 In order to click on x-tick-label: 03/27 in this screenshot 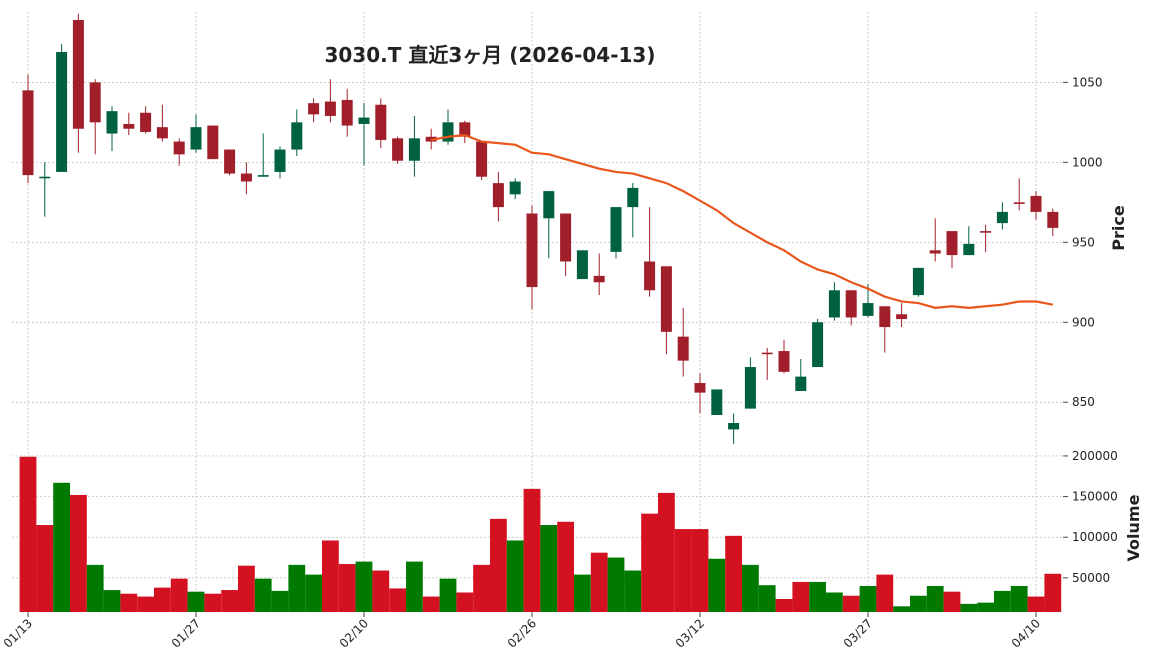, I will do `click(858, 633)`.